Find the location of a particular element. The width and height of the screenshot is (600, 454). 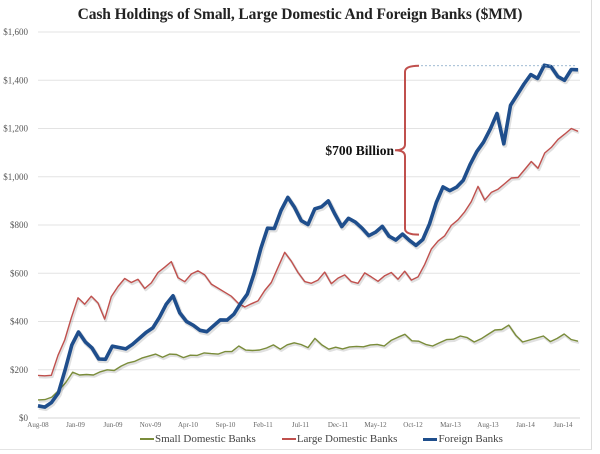

x-tick-label: Jul-11 is located at coordinates (301, 425).